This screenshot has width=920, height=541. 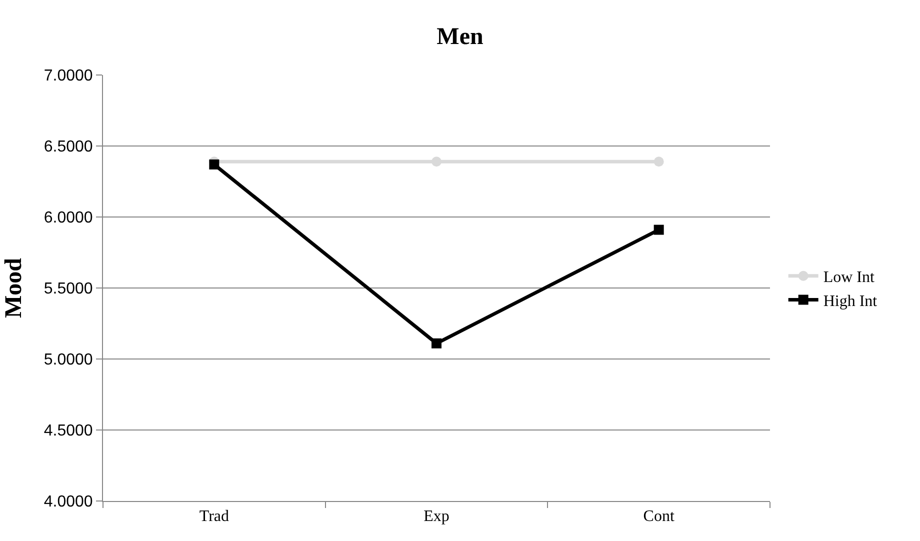 What do you see at coordinates (850, 301) in the screenshot?
I see `legend-label: High Int` at bounding box center [850, 301].